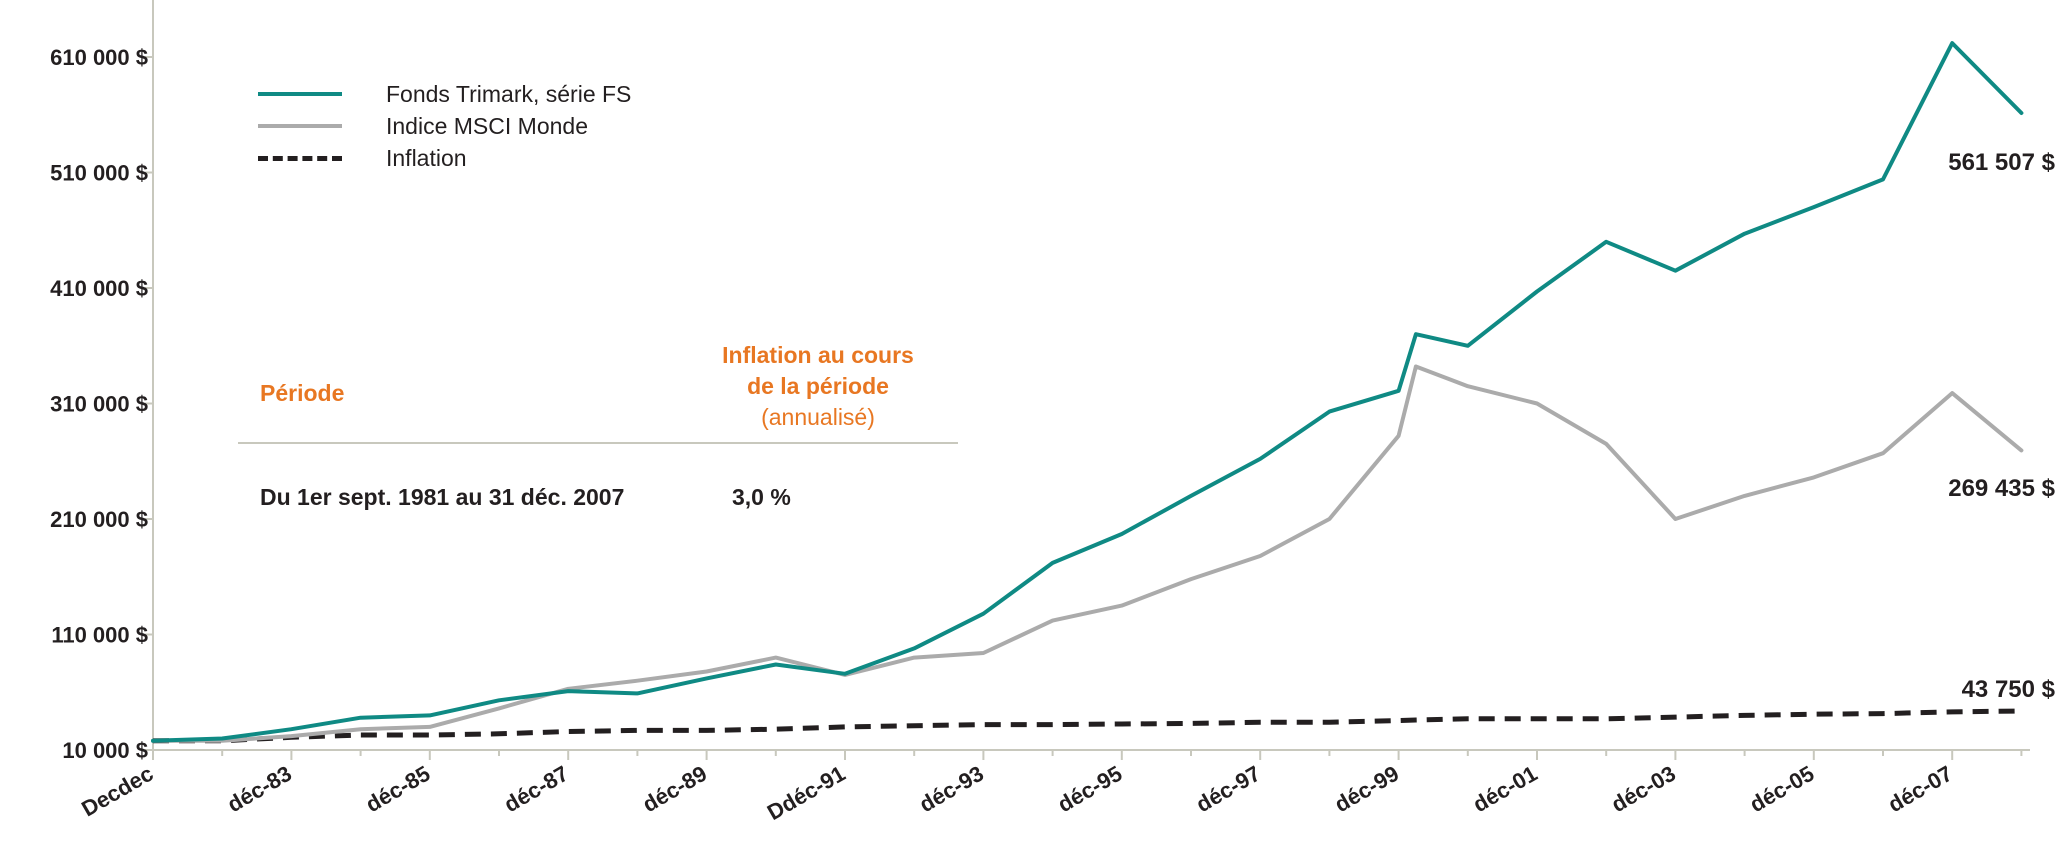  What do you see at coordinates (426, 157) in the screenshot?
I see `legend-label-inflation: Inflation` at bounding box center [426, 157].